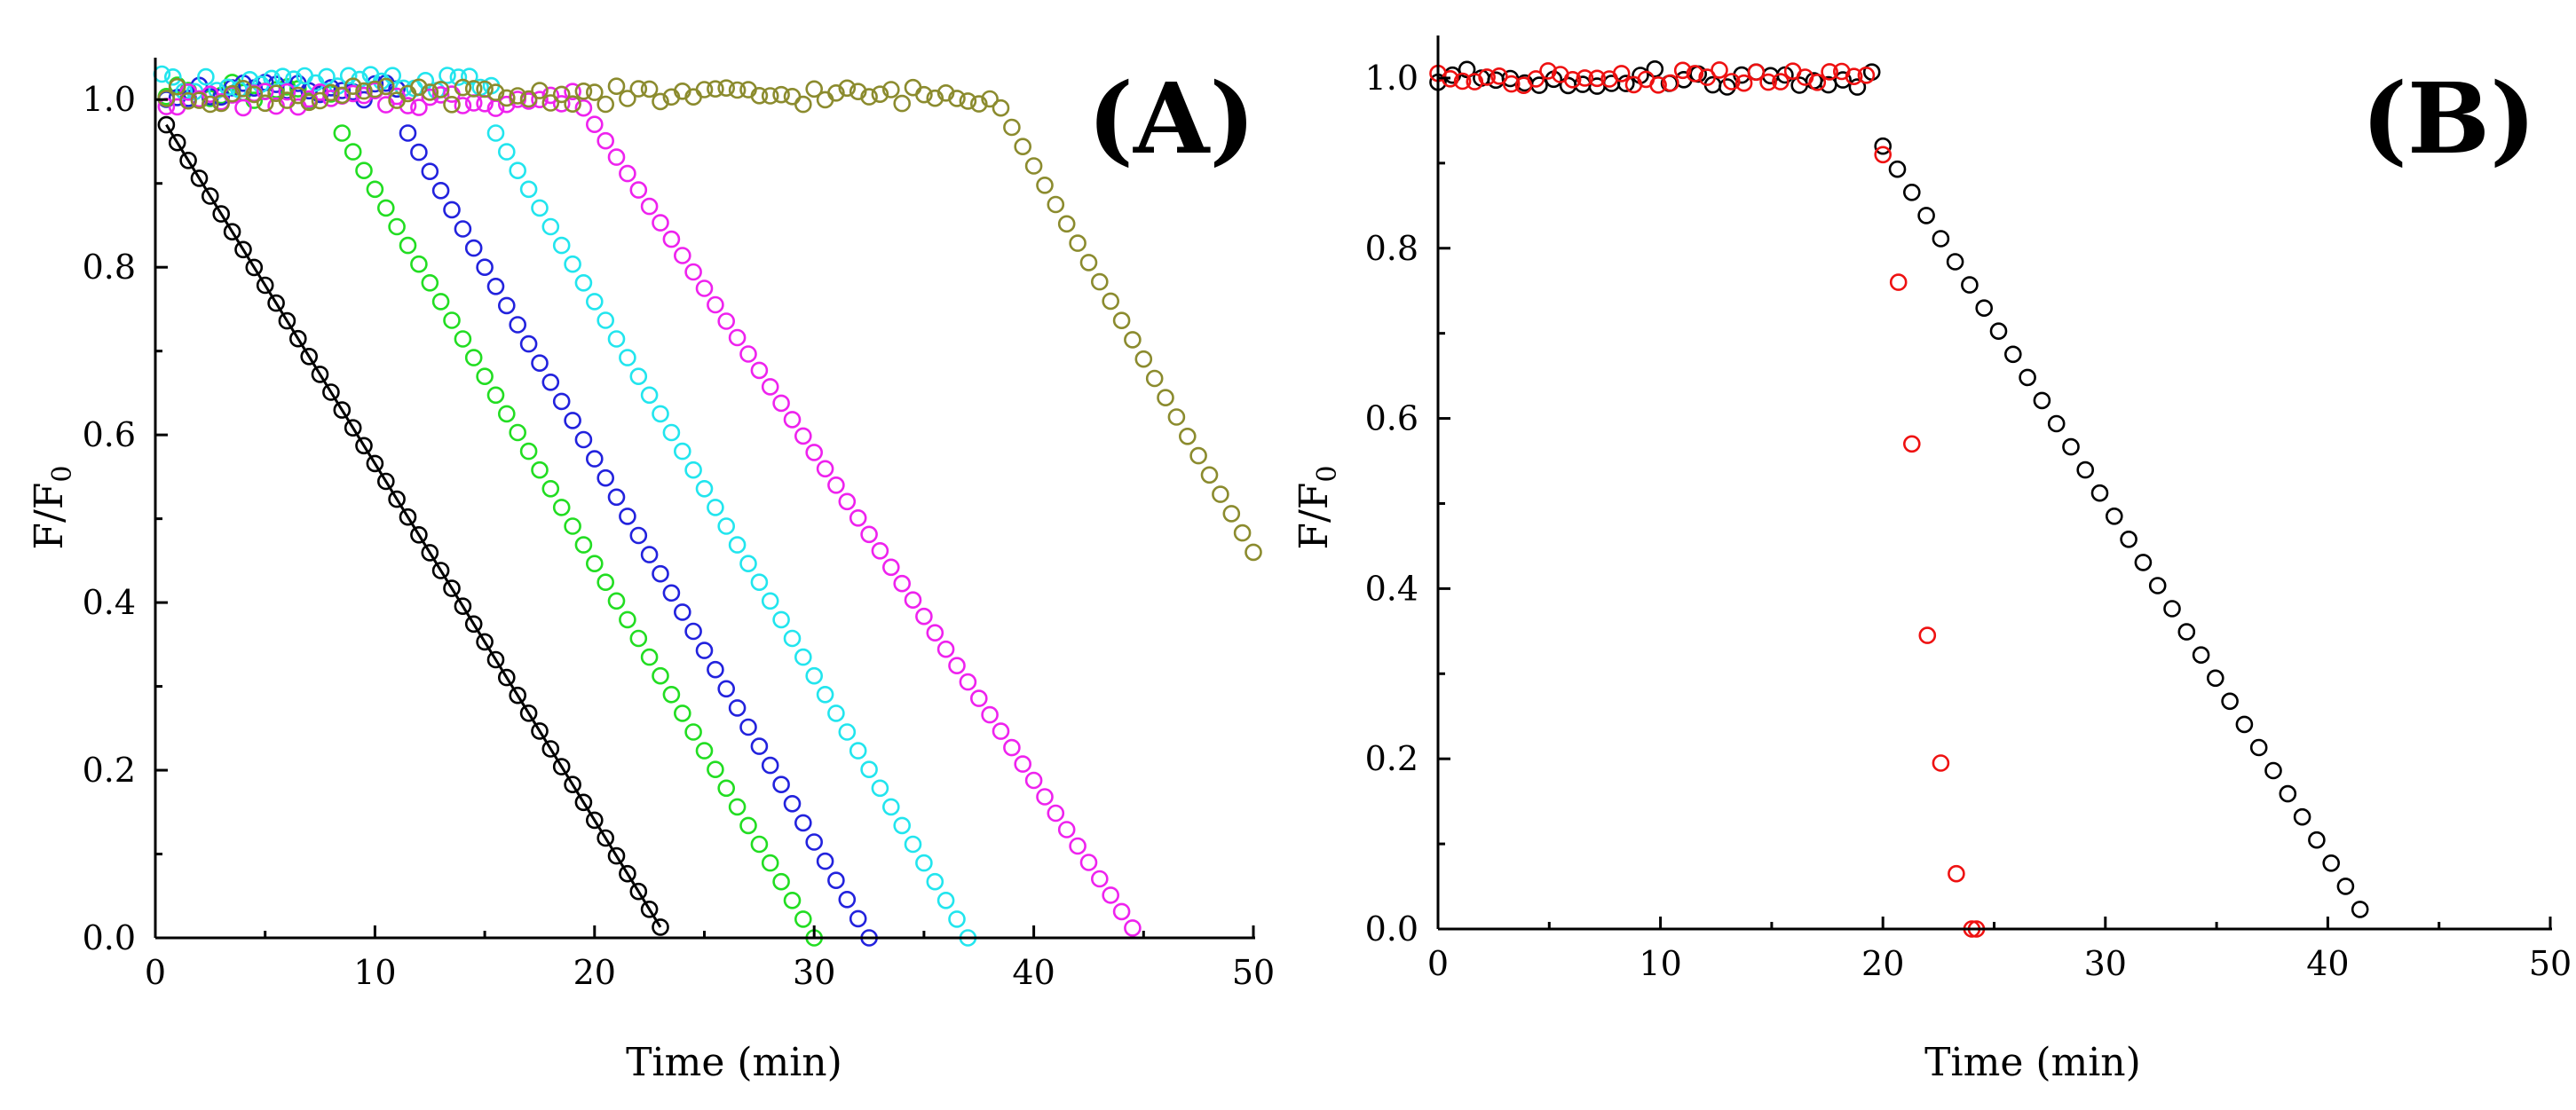  I want to click on y-tick-label: 0.6, so click(1391, 418).